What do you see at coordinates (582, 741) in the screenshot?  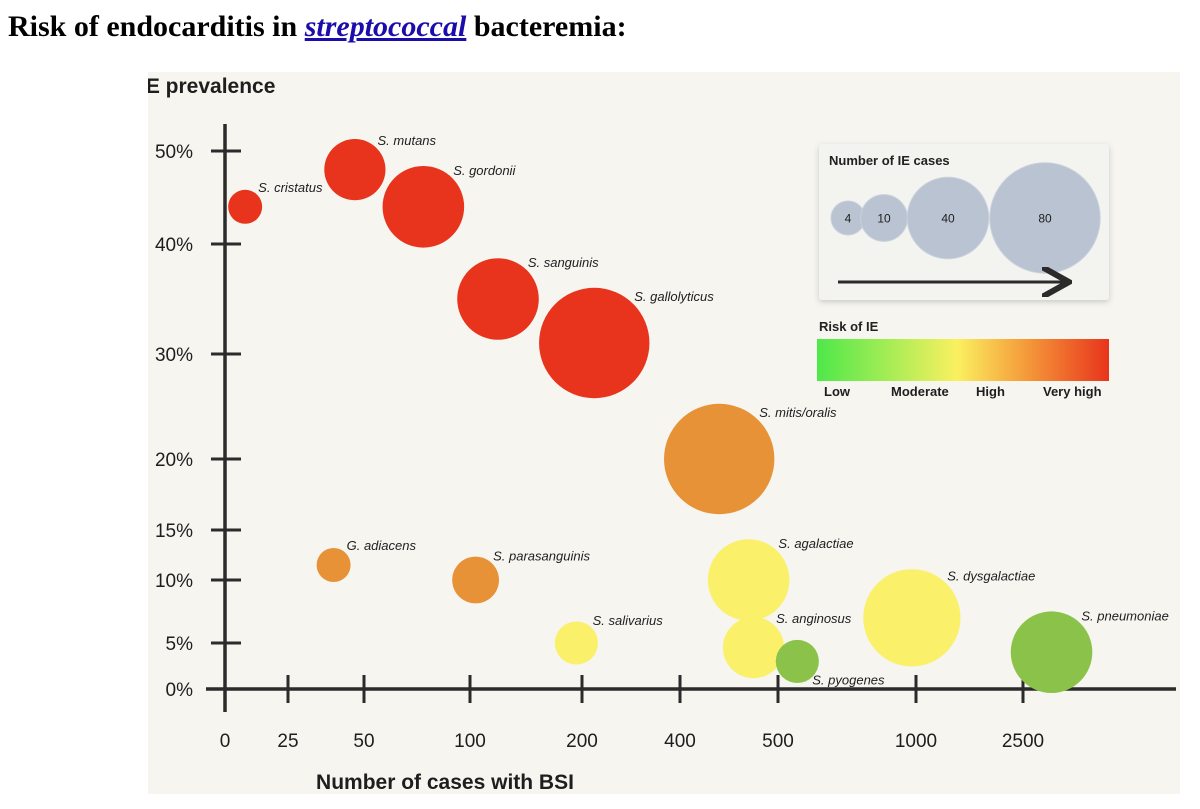 I see `x-tick-label: 200` at bounding box center [582, 741].